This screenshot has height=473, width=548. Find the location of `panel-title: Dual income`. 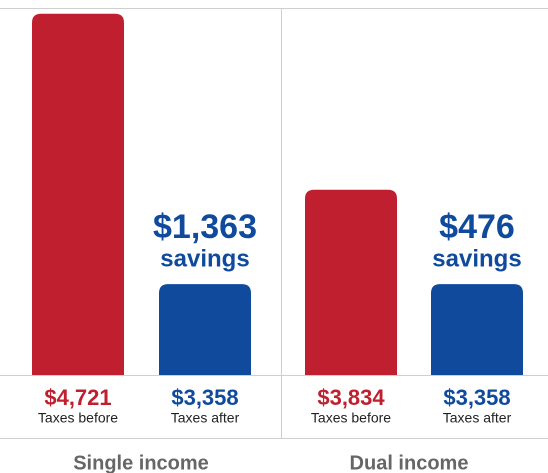

panel-title: Dual income is located at coordinates (409, 462).